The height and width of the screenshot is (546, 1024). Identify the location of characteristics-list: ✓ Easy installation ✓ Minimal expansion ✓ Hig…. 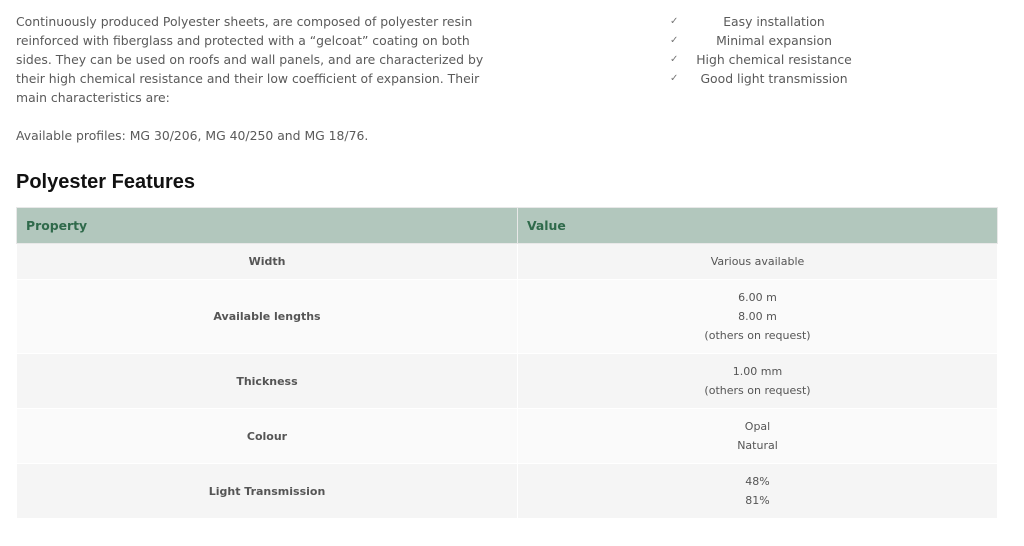
(767, 50).